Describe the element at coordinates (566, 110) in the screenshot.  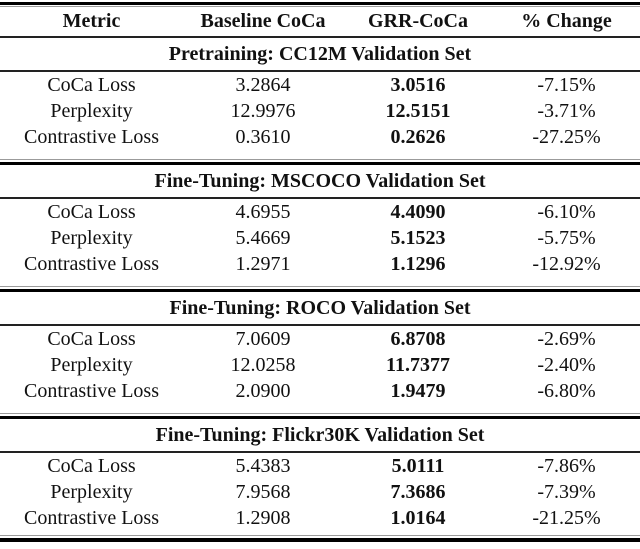
I see `change-value: -3.71%` at that location.